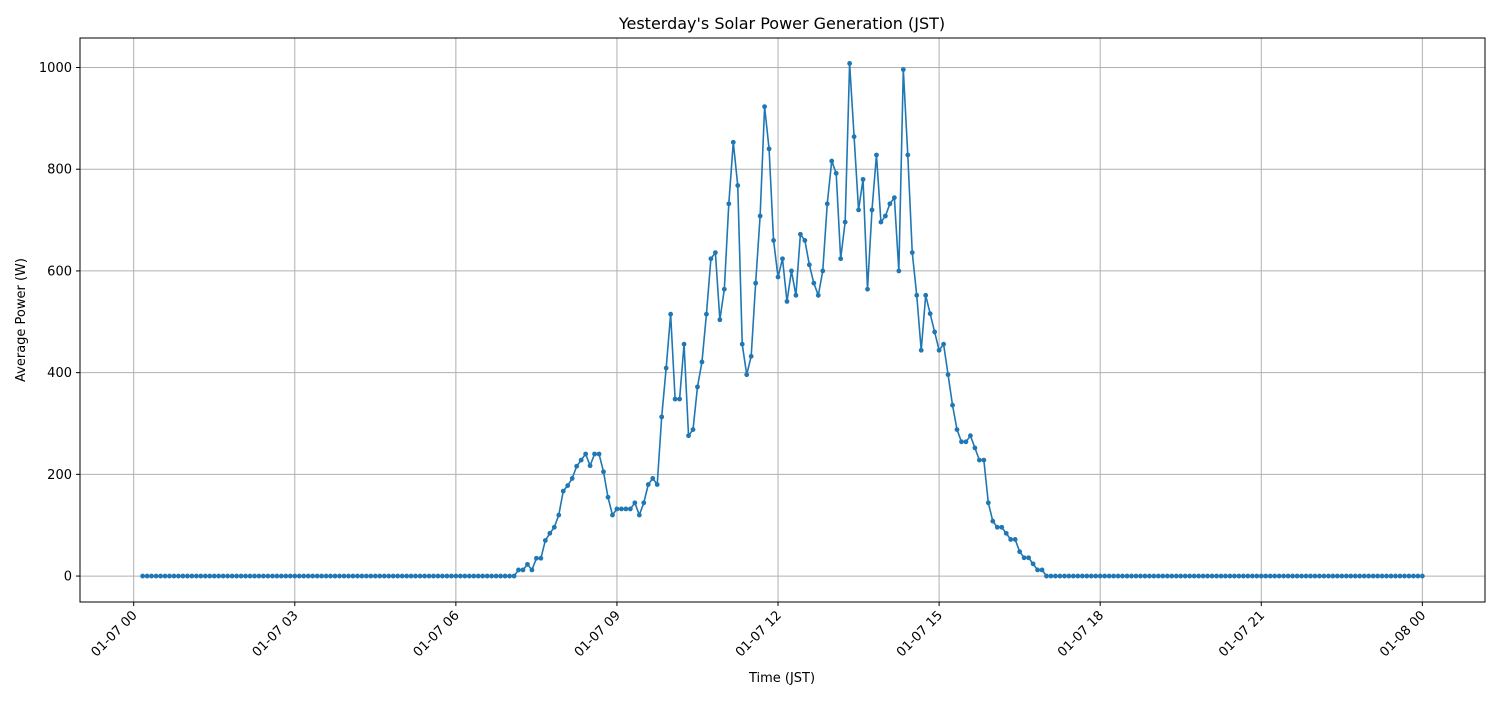 The image size is (1500, 704). Describe the element at coordinates (59, 373) in the screenshot. I see `y-tick-label: 400` at that location.